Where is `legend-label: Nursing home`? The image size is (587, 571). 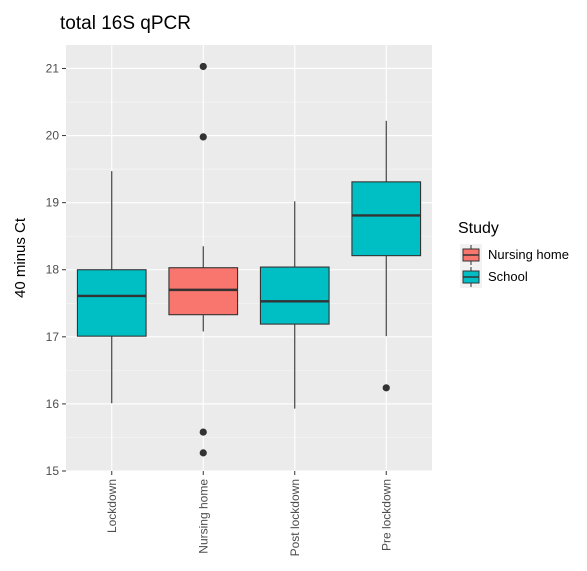 legend-label: Nursing home is located at coordinates (528, 254).